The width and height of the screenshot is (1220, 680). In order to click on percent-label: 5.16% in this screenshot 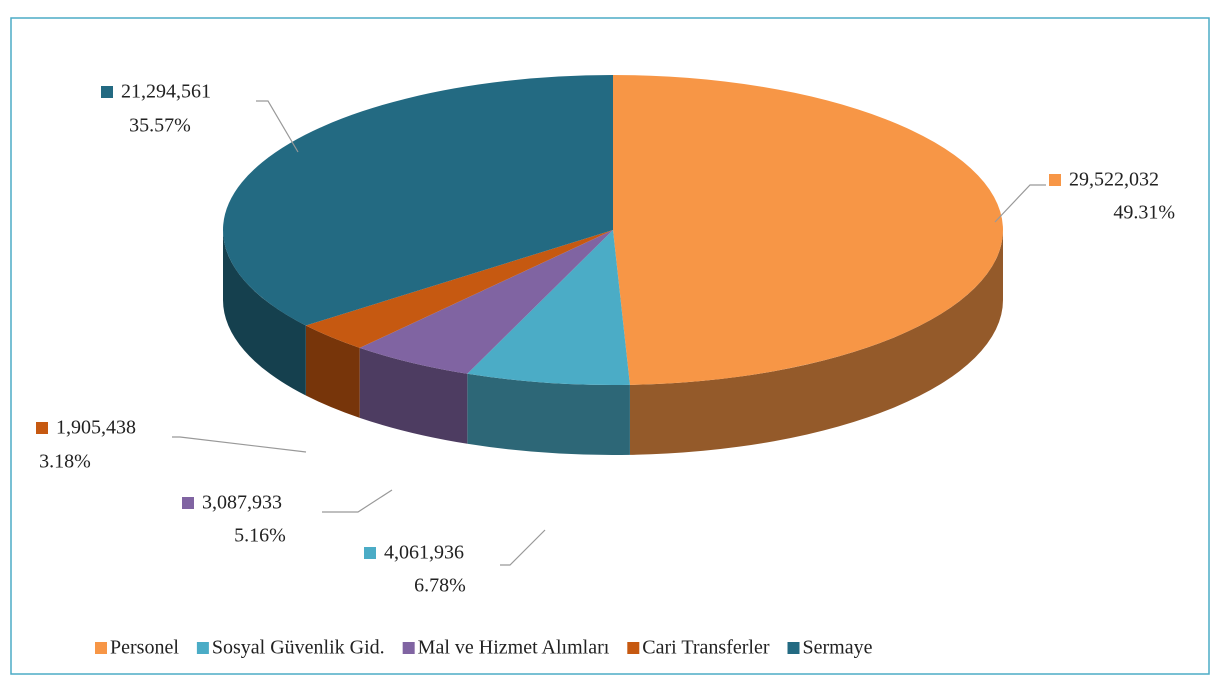, I will do `click(260, 536)`.